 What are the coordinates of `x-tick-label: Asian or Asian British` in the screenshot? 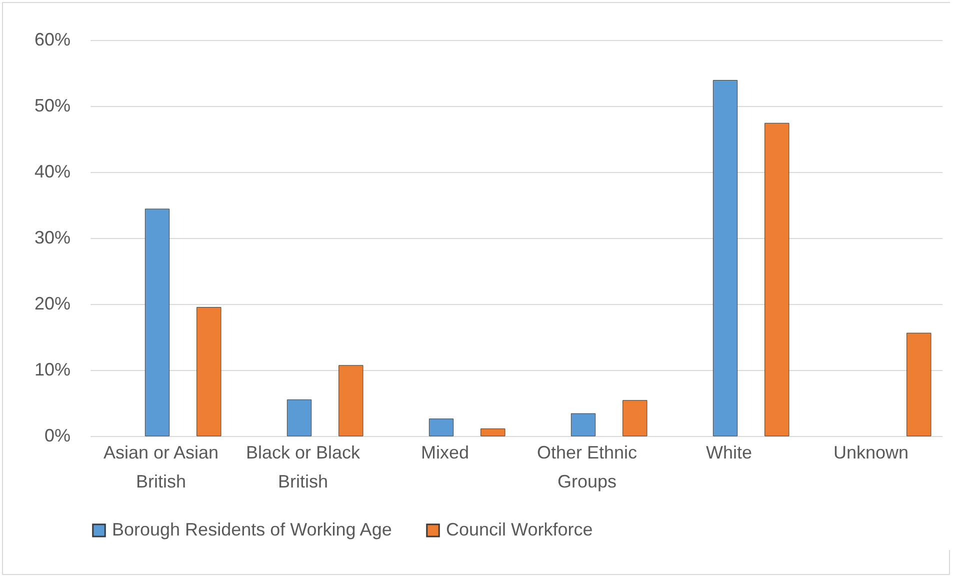 It's located at (161, 467).